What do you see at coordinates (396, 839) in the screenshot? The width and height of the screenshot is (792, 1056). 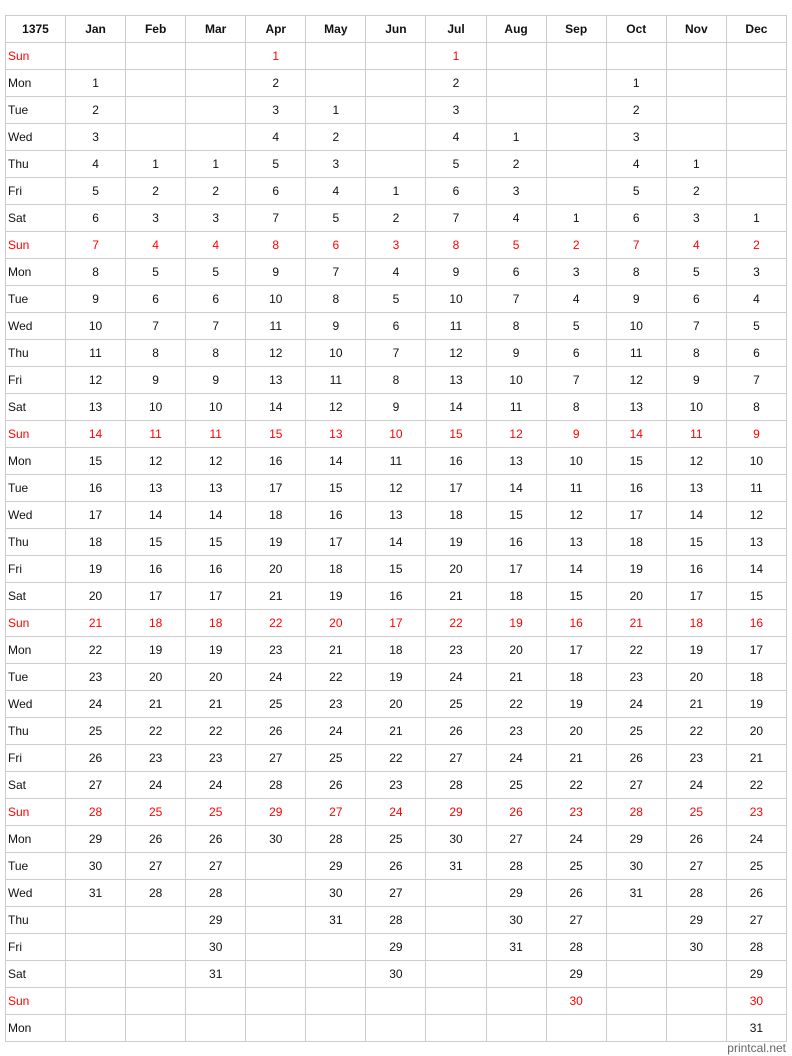 I see `week-row: Mon 29 26 26 30 28 25 30 27 24 29 26 24` at bounding box center [396, 839].